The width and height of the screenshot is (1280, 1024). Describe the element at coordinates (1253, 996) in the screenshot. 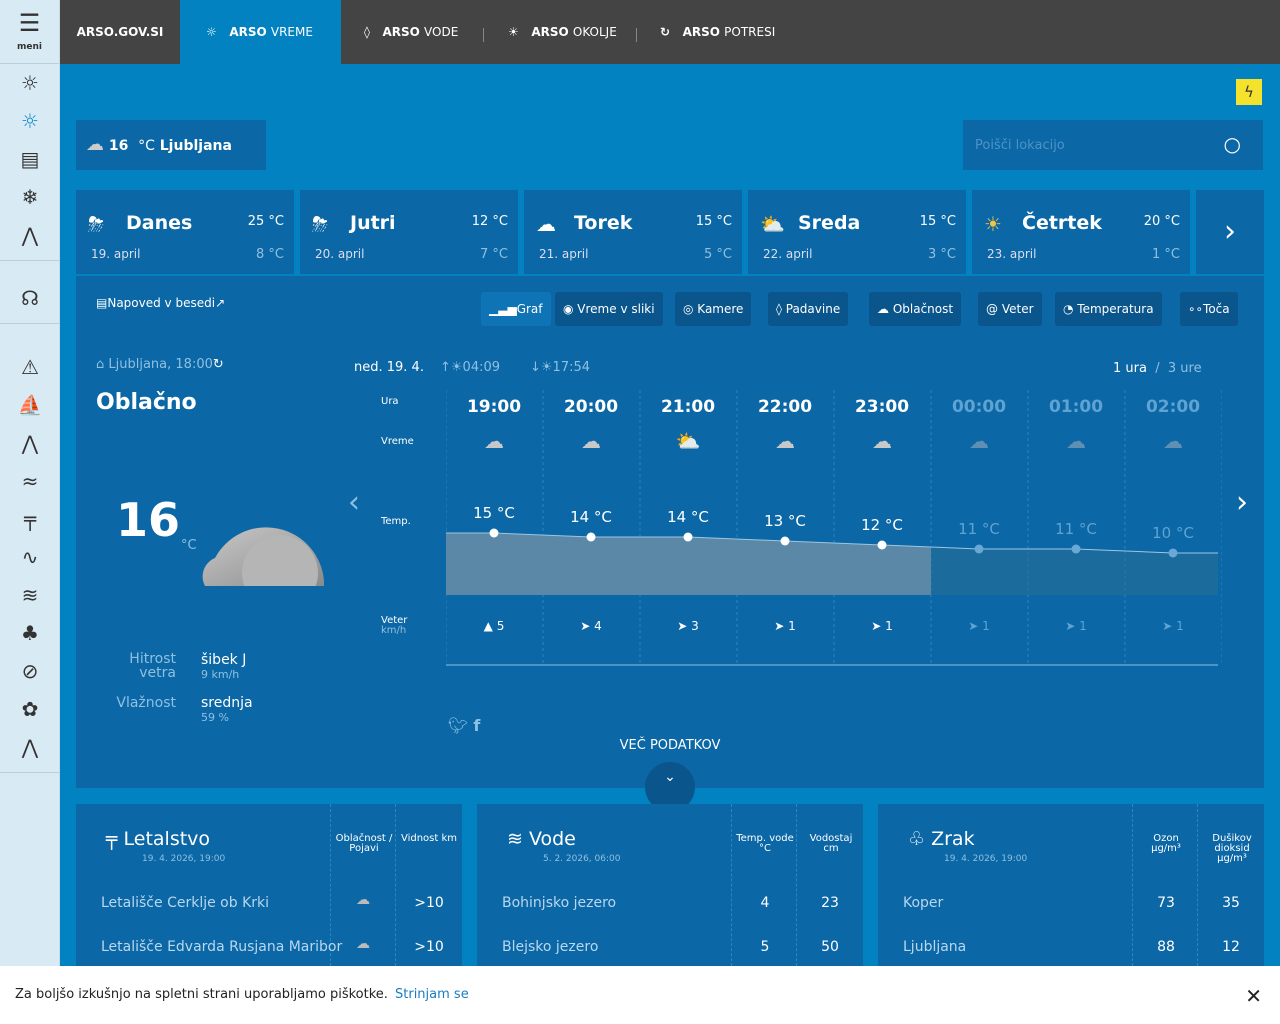

I see `close-icon: ✕` at that location.